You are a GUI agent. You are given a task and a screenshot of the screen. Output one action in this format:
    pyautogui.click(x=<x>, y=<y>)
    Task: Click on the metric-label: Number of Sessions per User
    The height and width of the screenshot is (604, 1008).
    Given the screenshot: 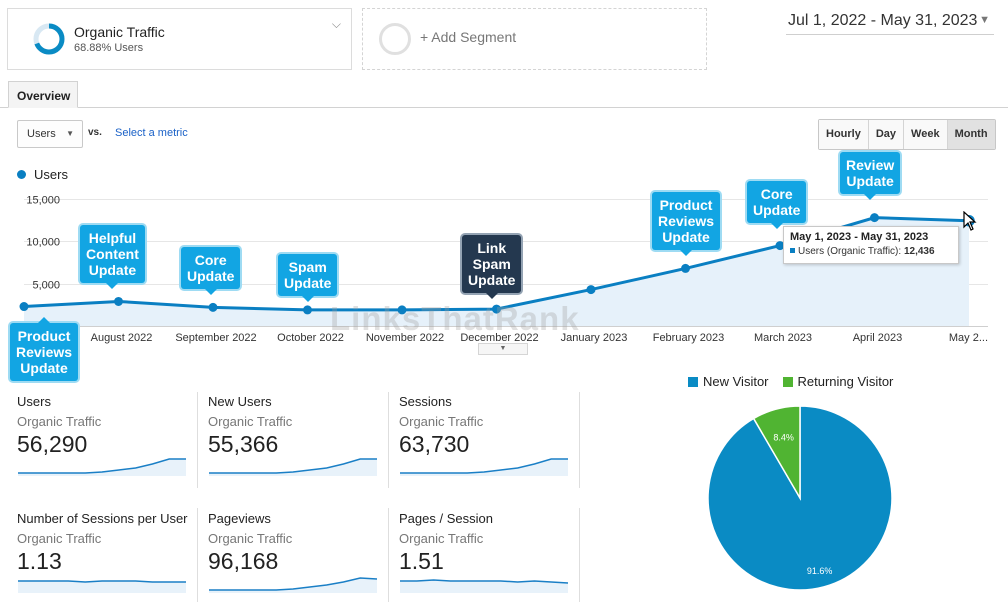 What is the action you would take?
    pyautogui.click(x=102, y=518)
    